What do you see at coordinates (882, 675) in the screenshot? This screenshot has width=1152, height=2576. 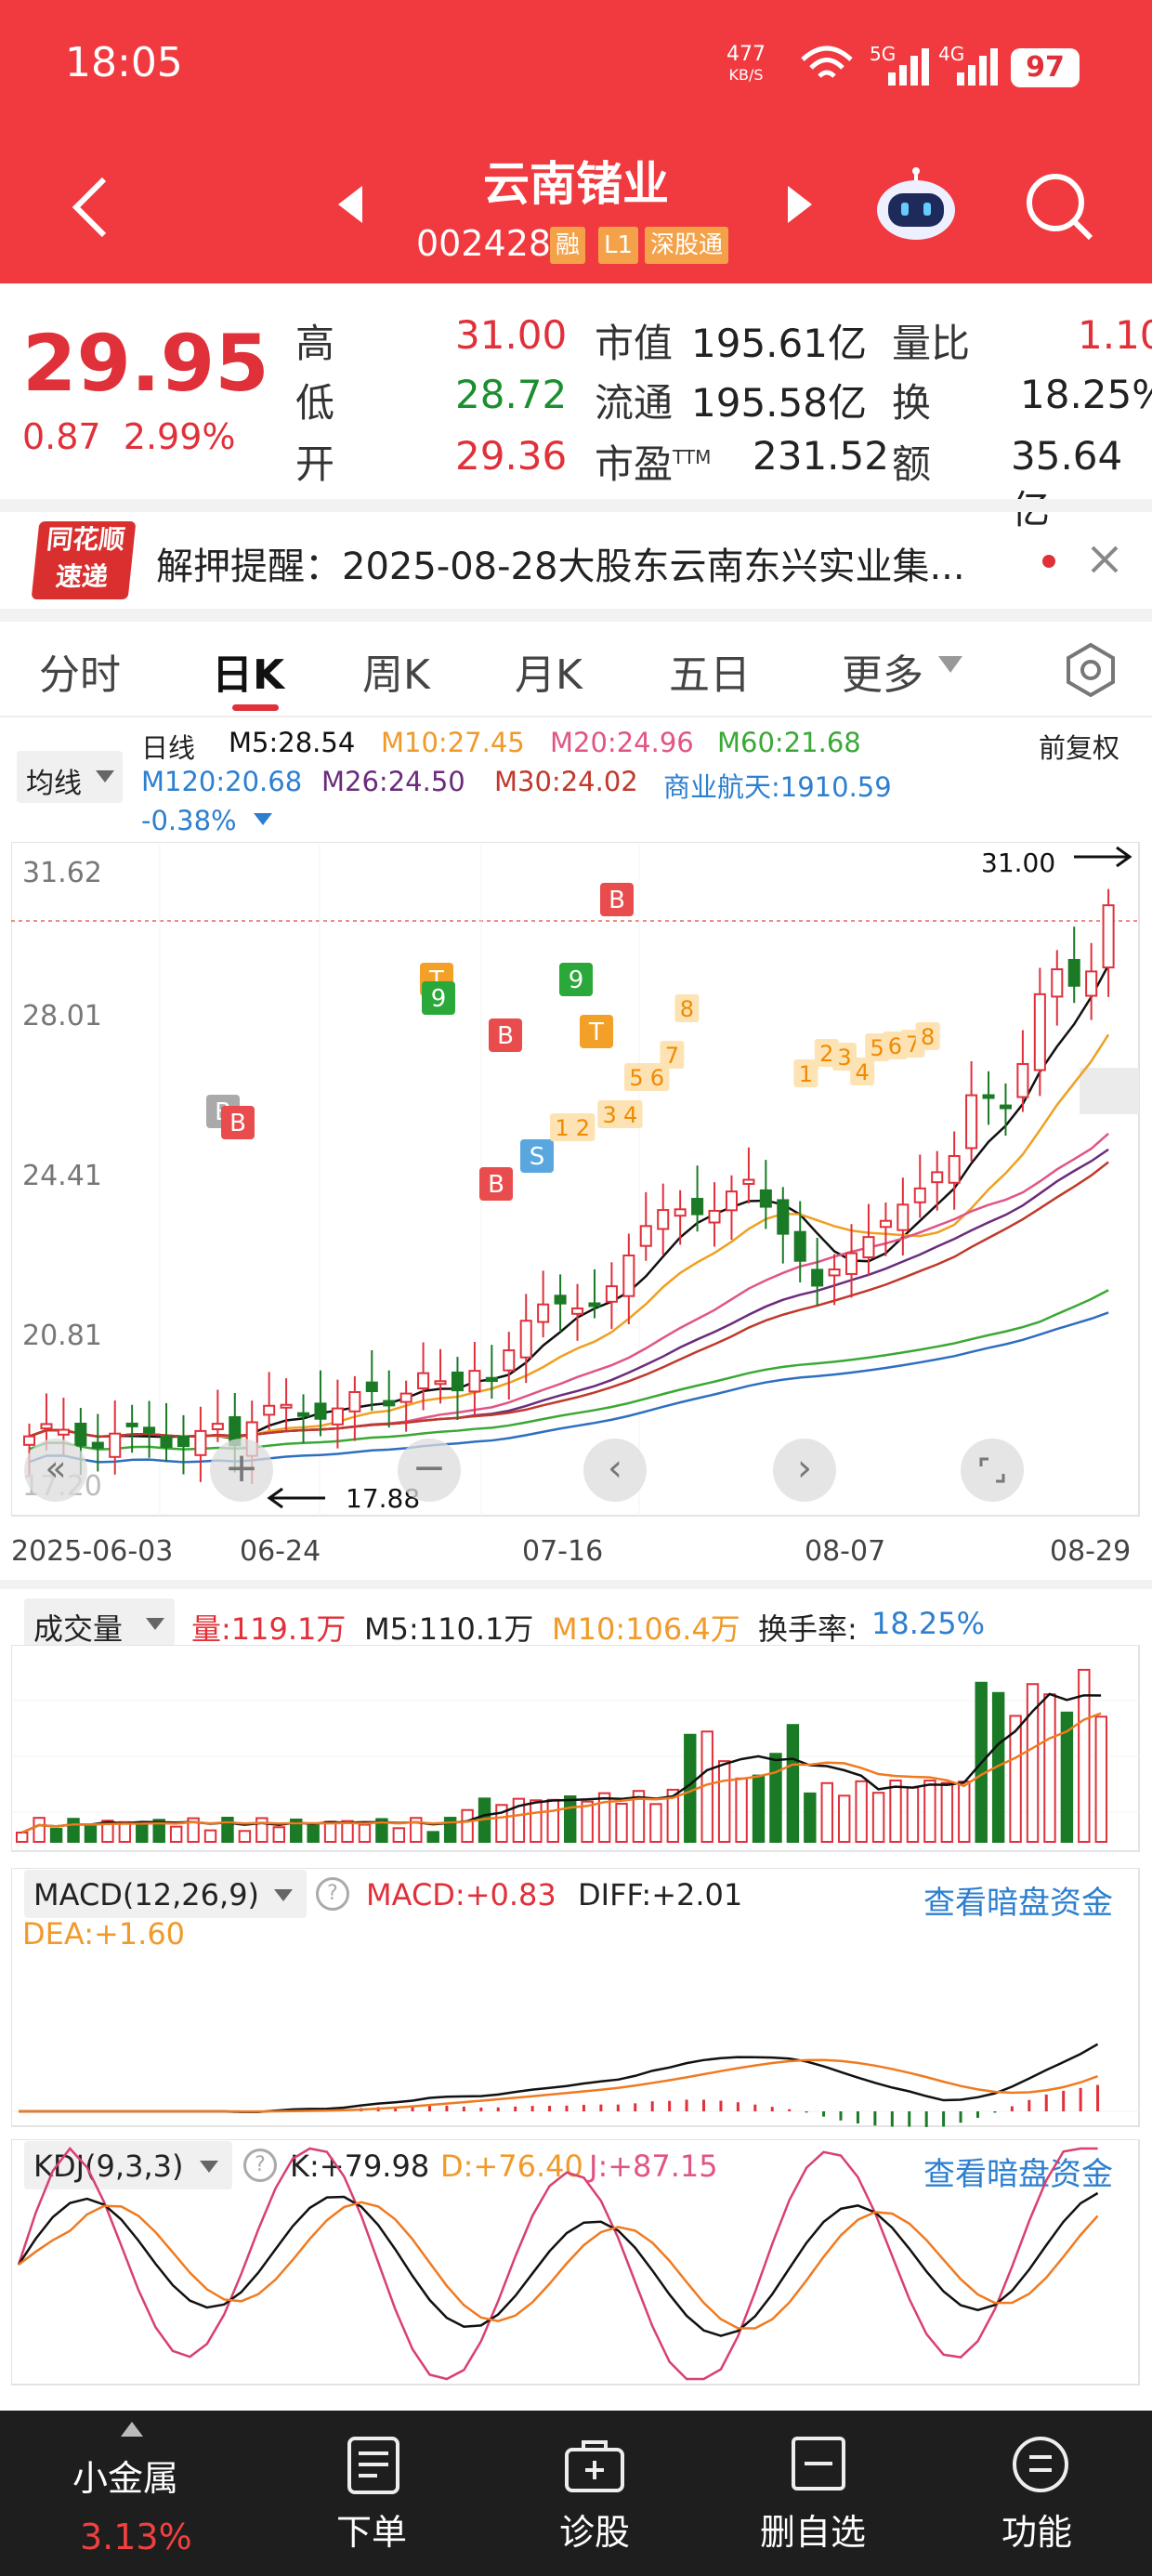 I see `tab-more: 更多` at bounding box center [882, 675].